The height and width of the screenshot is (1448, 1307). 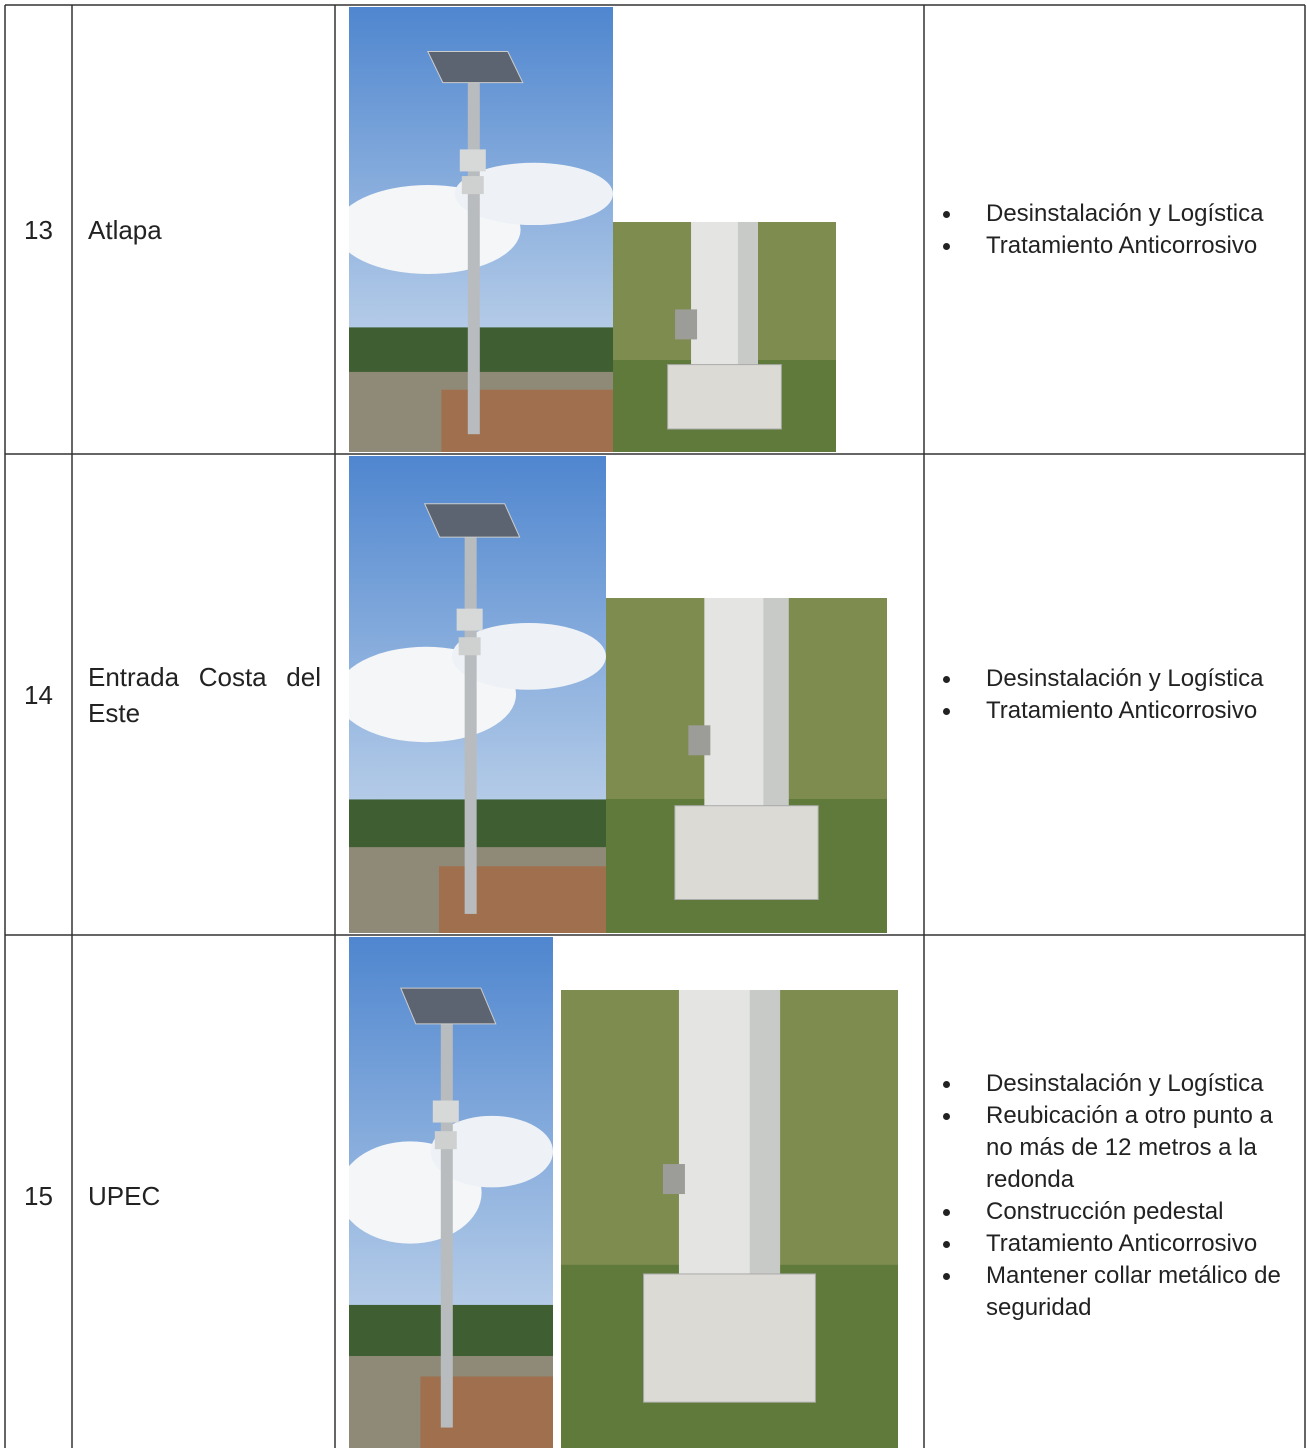 What do you see at coordinates (211, 1191) in the screenshot?
I see `location-cell: UPEC` at bounding box center [211, 1191].